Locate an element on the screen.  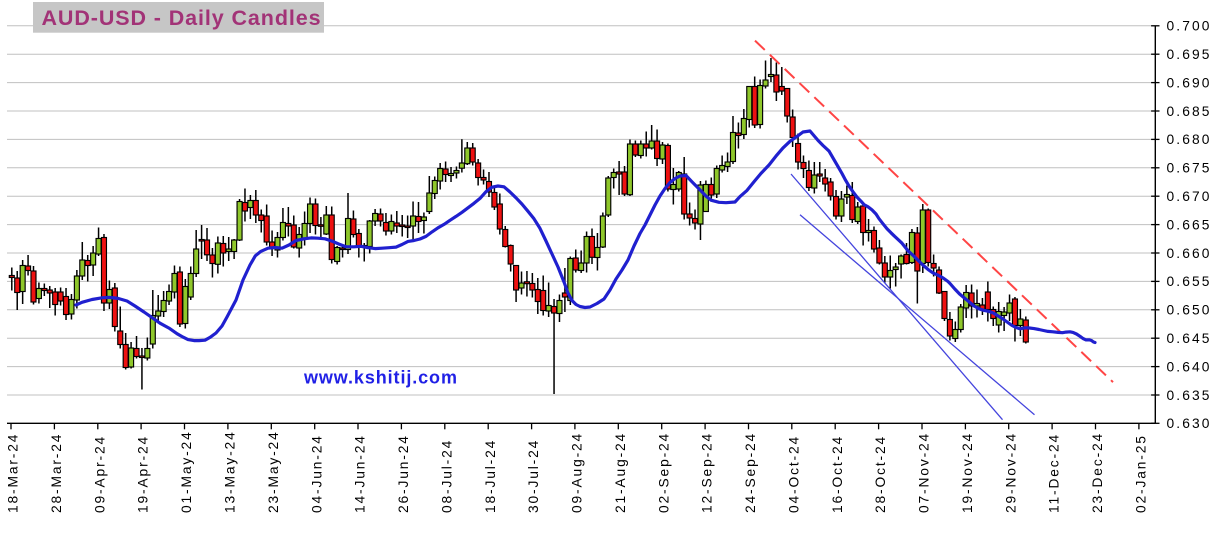
svg-text: 0.630 is located at coordinates (1189, 423).